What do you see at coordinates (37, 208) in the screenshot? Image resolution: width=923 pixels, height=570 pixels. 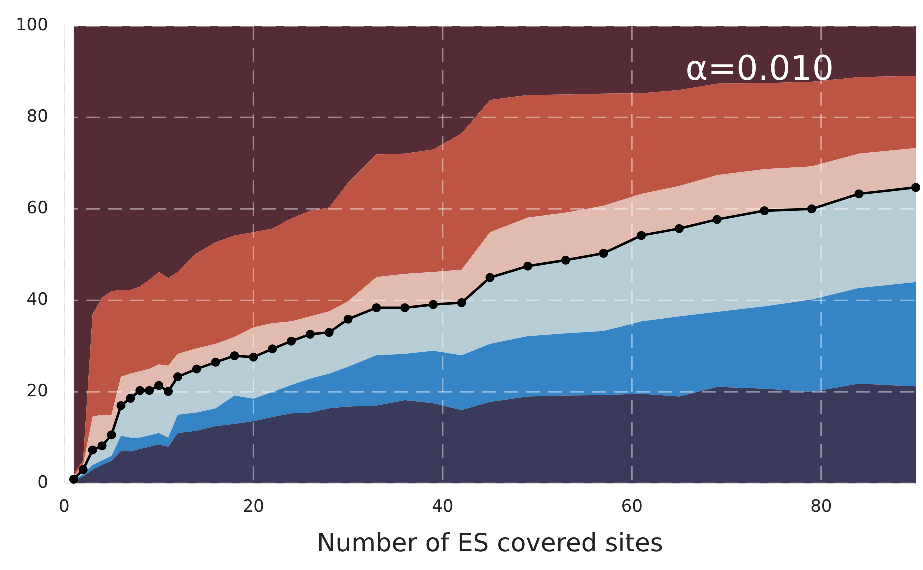 I see `y-tick-label: 60` at bounding box center [37, 208].